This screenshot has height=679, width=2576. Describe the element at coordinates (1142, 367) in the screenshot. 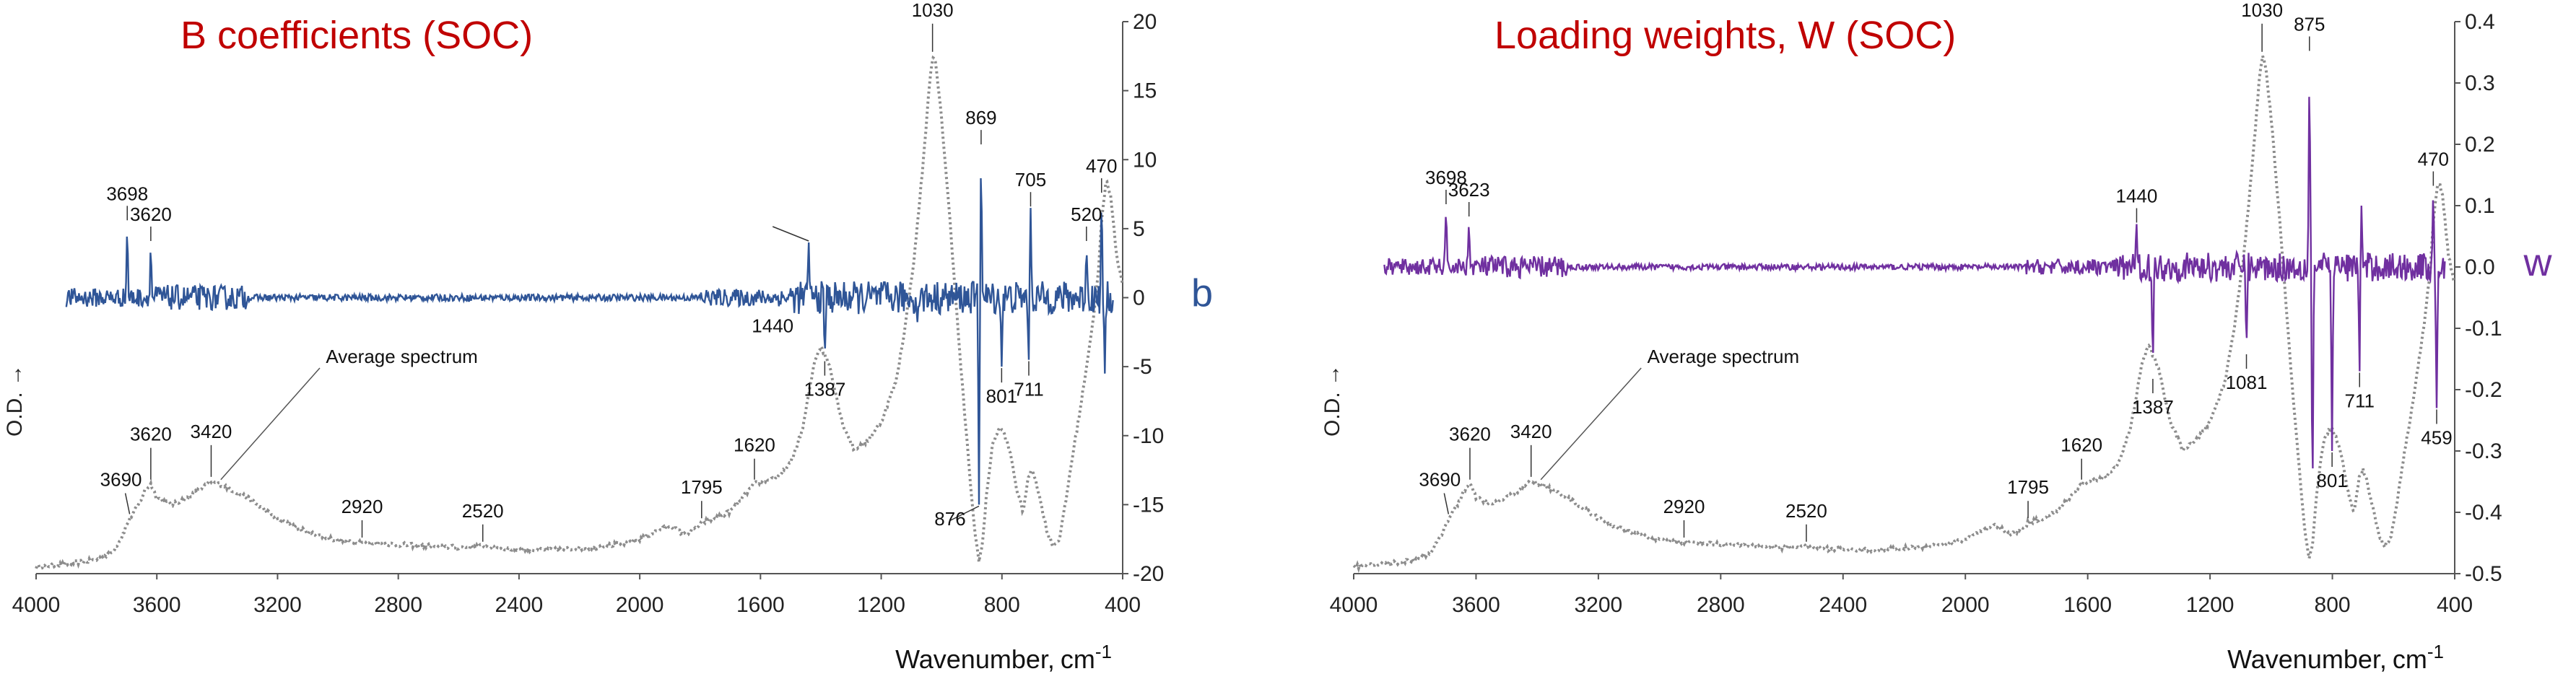

I see `y-tick-label: -5` at that location.